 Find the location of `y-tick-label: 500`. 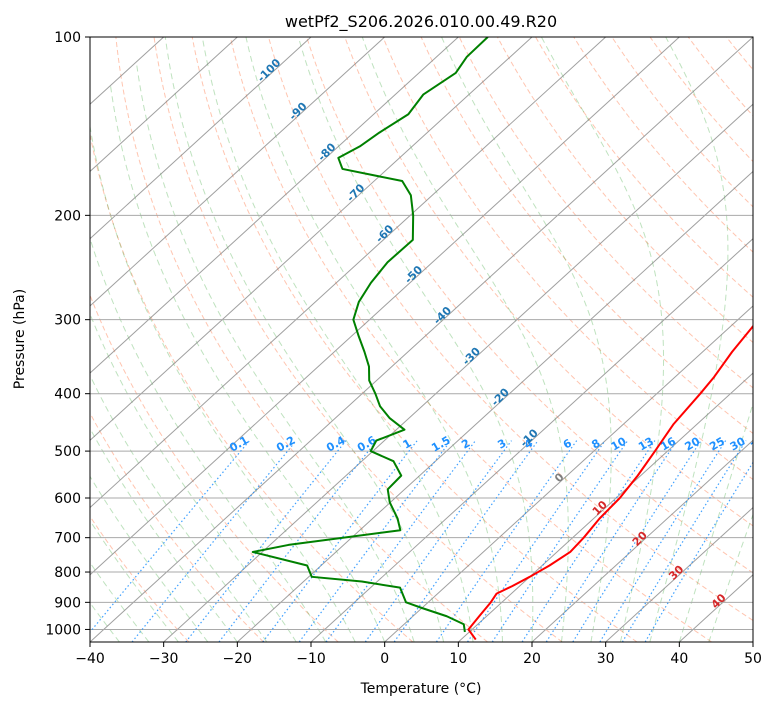

y-tick-label: 500 is located at coordinates (67, 452).